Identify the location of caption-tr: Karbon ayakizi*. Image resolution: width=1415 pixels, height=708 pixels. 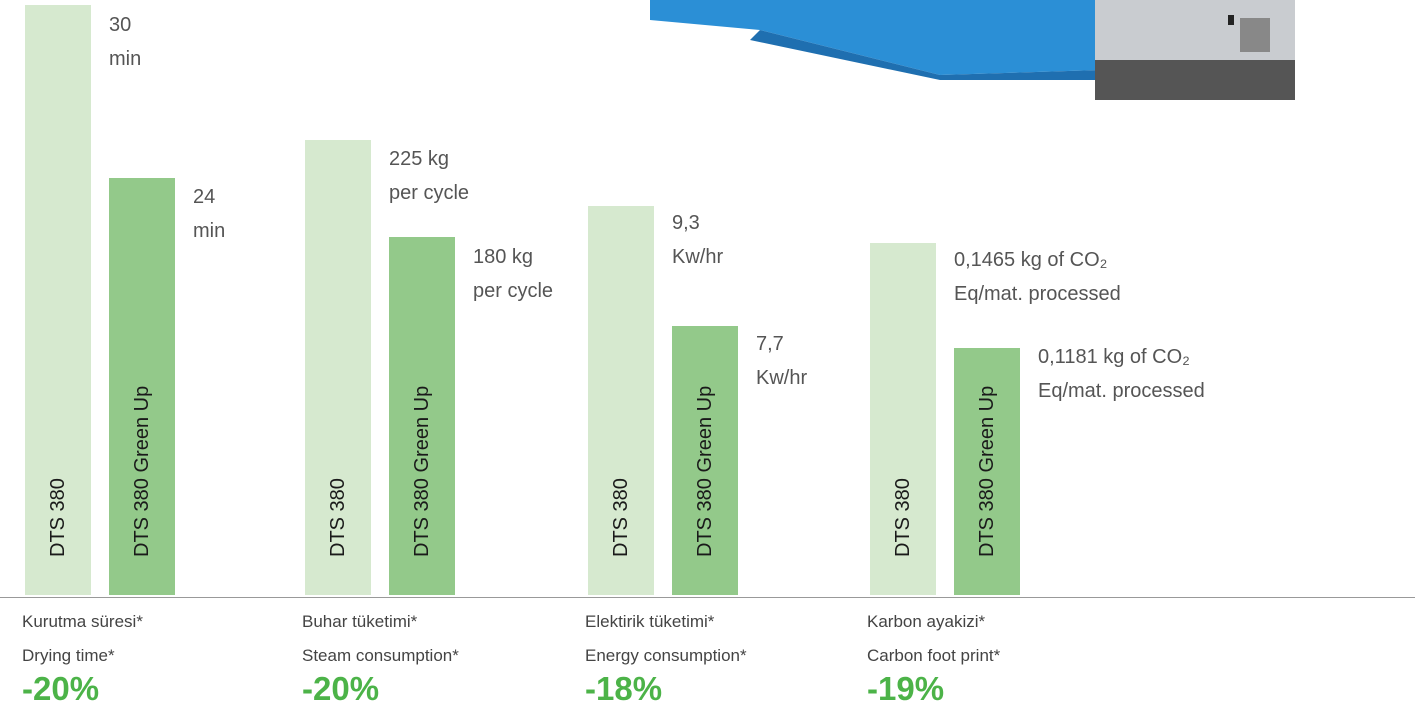
(926, 621).